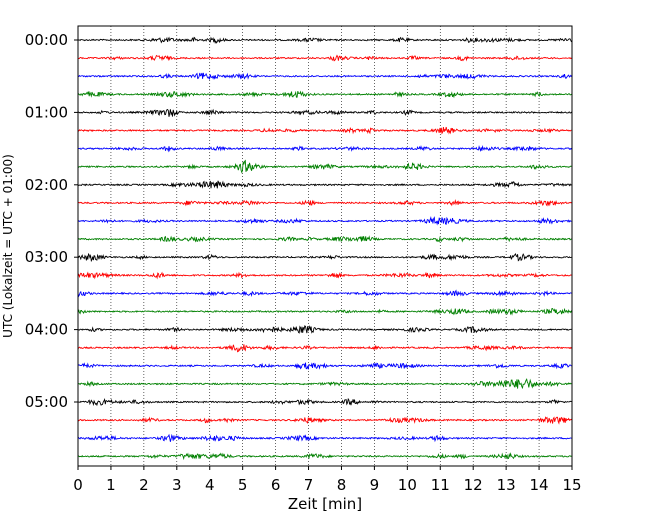 The height and width of the screenshot is (520, 650). I want to click on x-tick-label-0: 0, so click(78, 485).